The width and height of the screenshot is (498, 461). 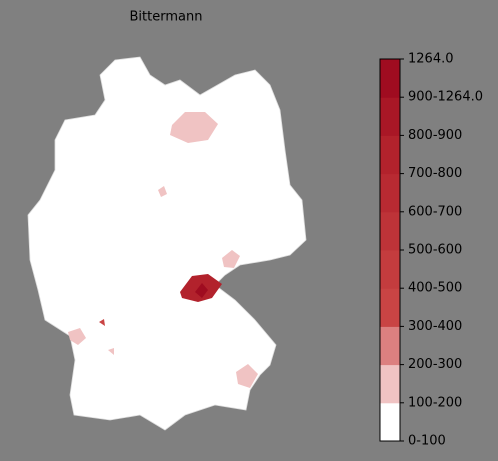 What do you see at coordinates (427, 441) in the screenshot?
I see `colorbar-label: 0-100` at bounding box center [427, 441].